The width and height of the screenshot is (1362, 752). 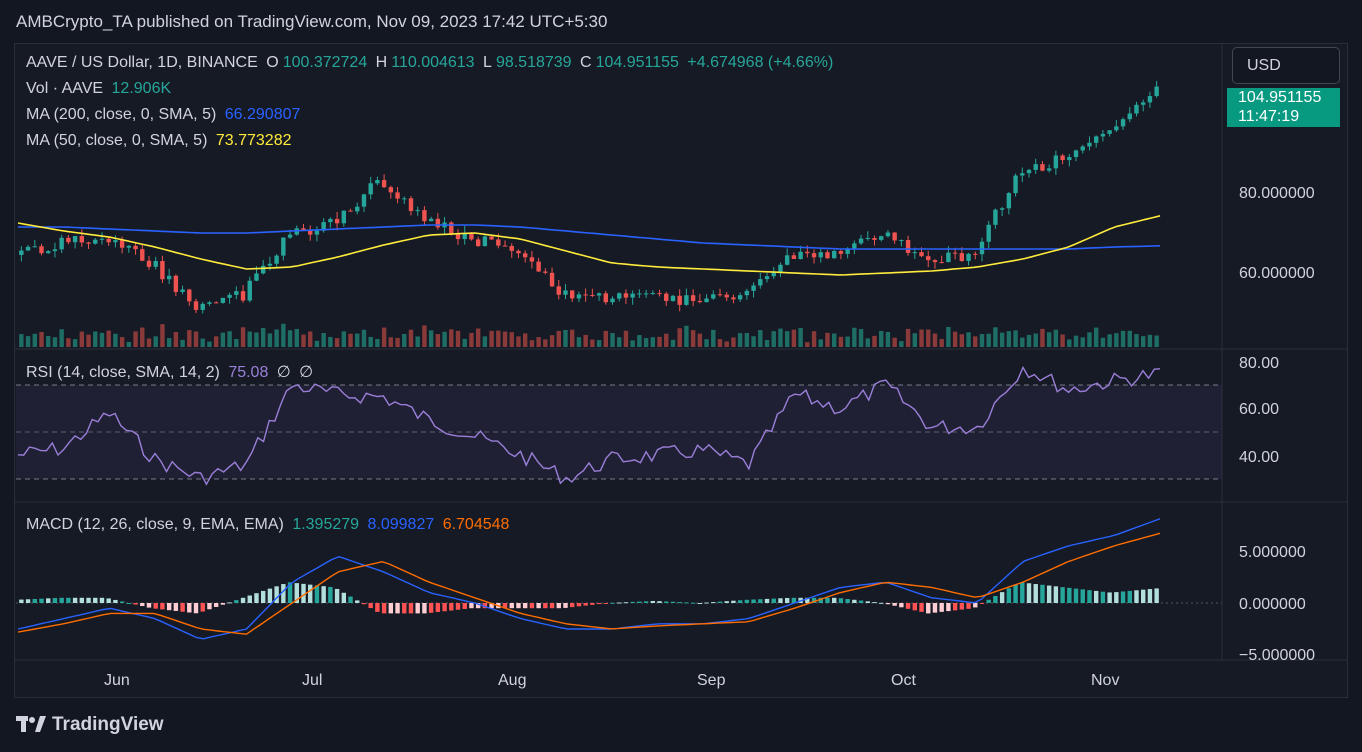 I want to click on x-tick-jul: Jul, so click(x=312, y=680).